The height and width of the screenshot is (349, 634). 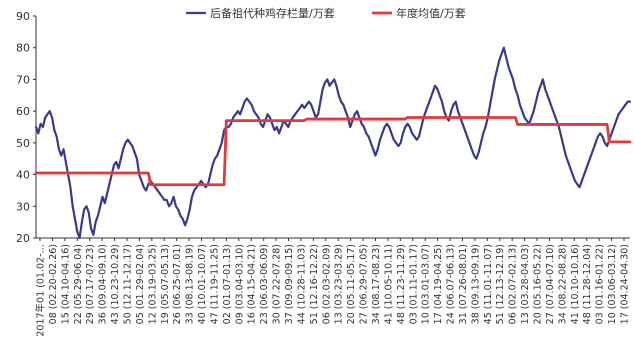 What do you see at coordinates (23, 111) in the screenshot?
I see `y-tick-label: 60` at bounding box center [23, 111].